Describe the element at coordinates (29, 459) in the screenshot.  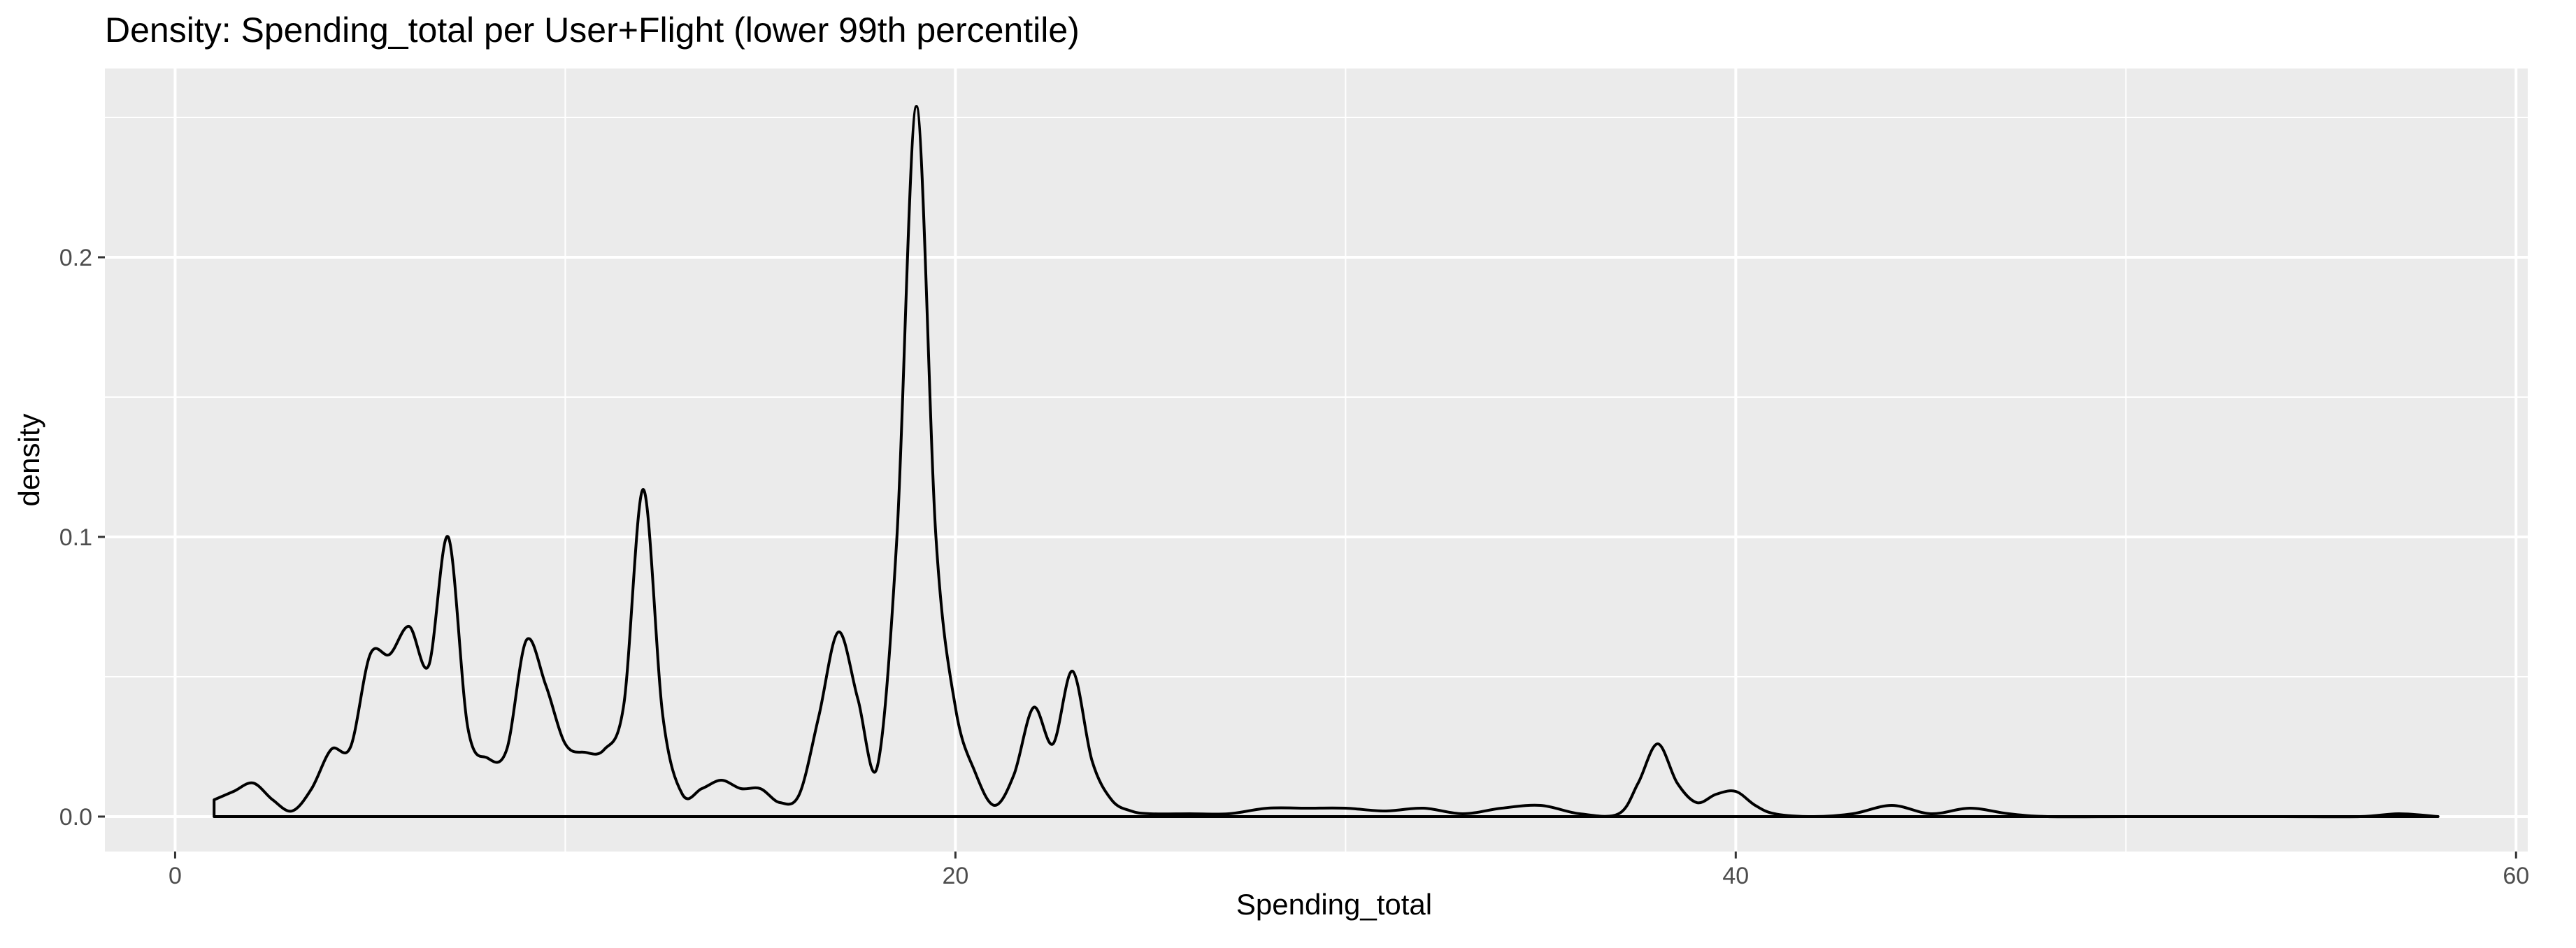
I see `y-axis-title: density` at that location.